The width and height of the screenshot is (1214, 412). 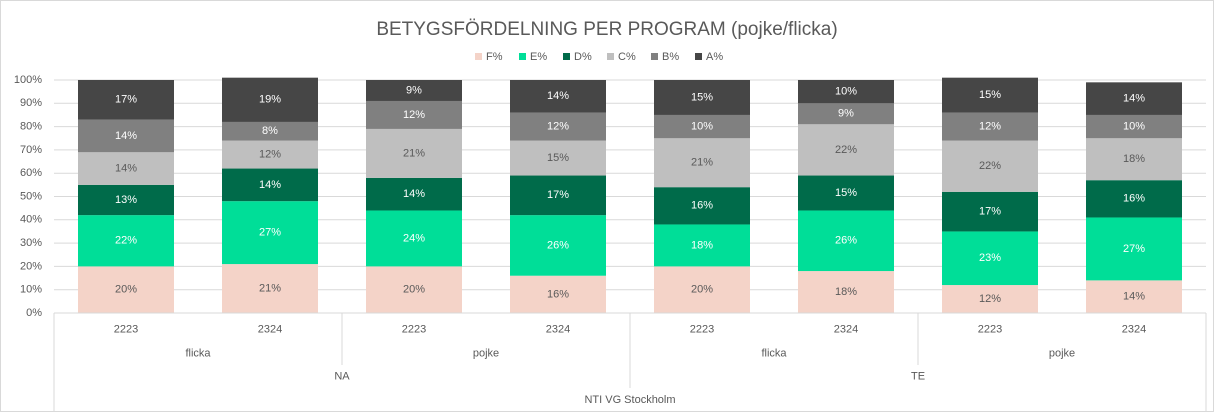 I want to click on data-label: 10%, so click(x=1134, y=127).